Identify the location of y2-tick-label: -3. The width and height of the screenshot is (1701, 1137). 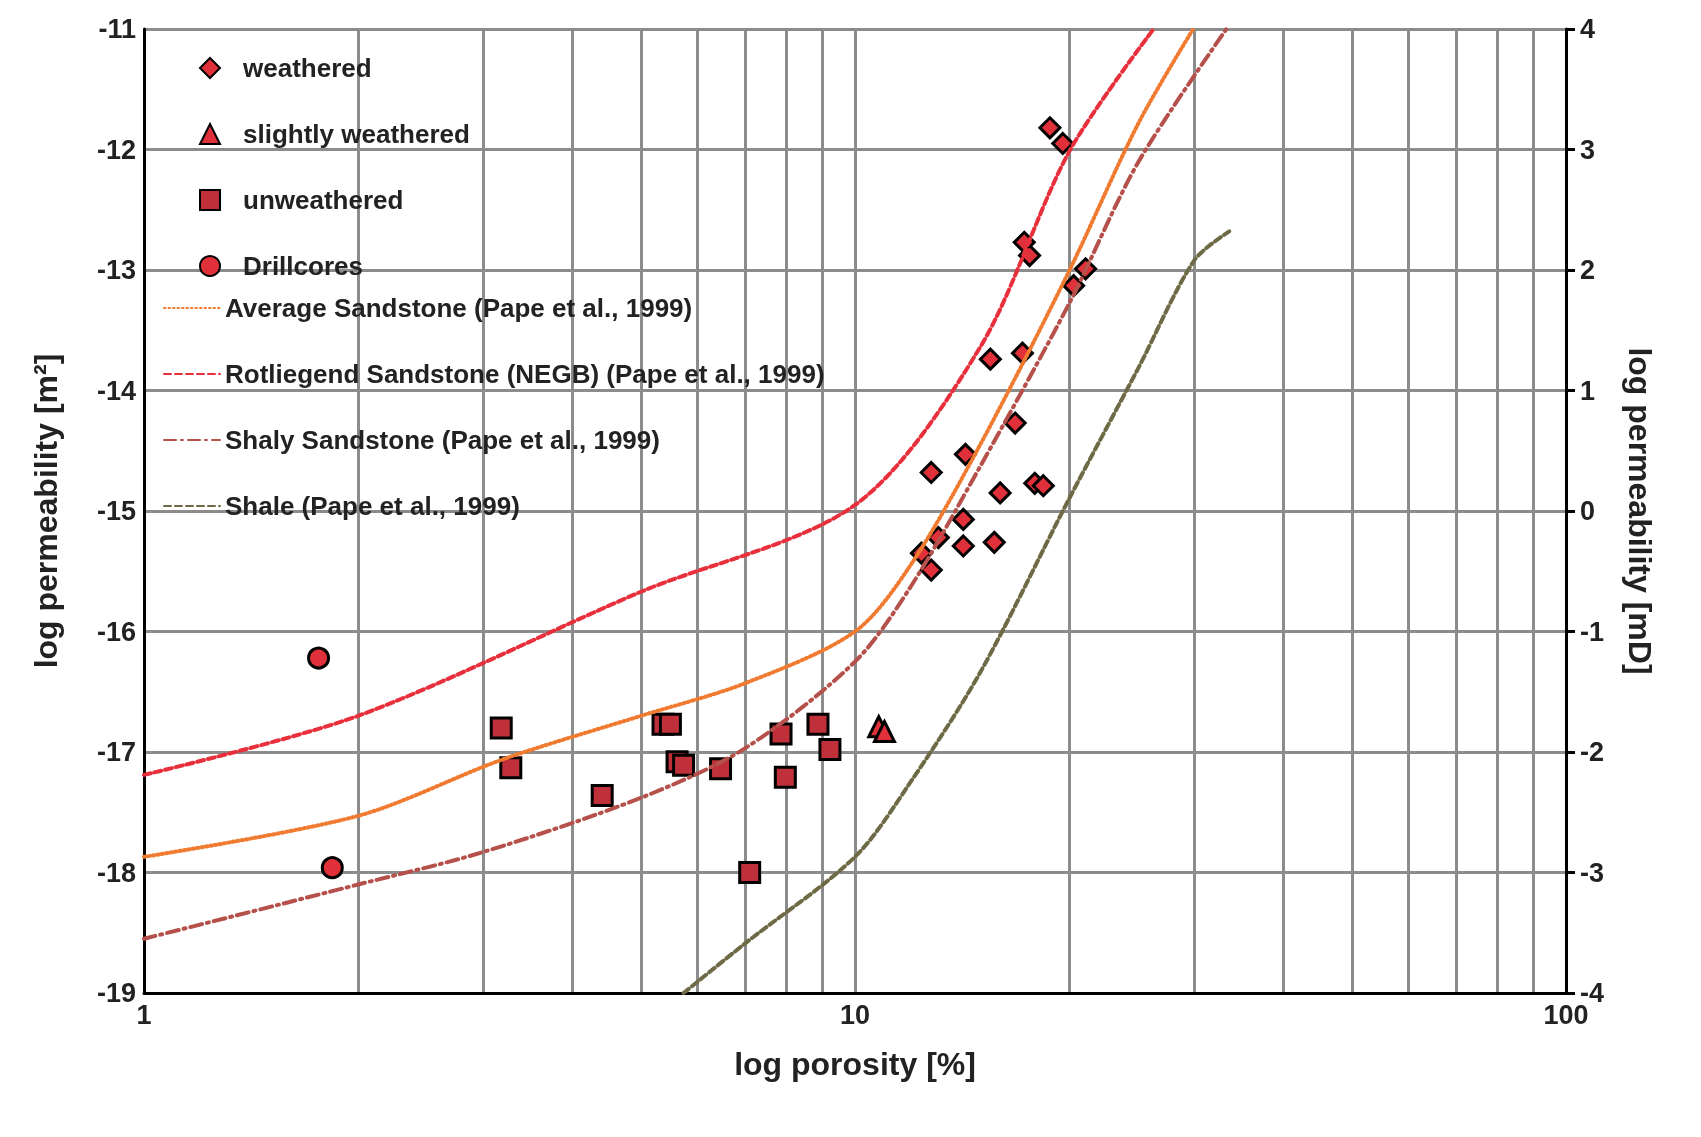
(1592, 872).